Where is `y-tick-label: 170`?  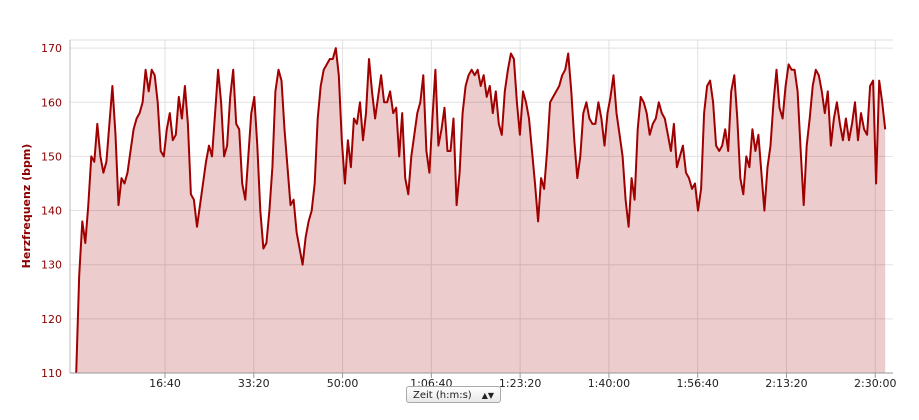
y-tick-label: 170 is located at coordinates (51, 48).